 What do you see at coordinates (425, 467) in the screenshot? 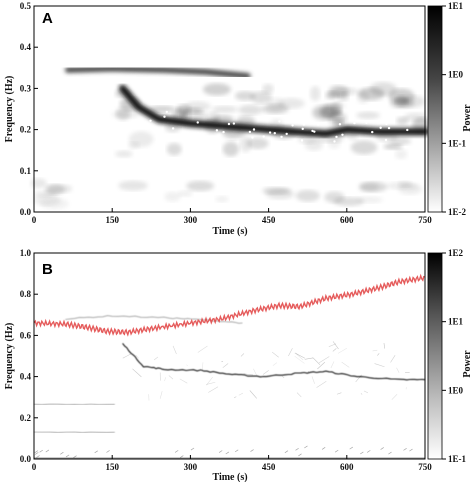
I see `x-tick-label: 750` at bounding box center [425, 467].